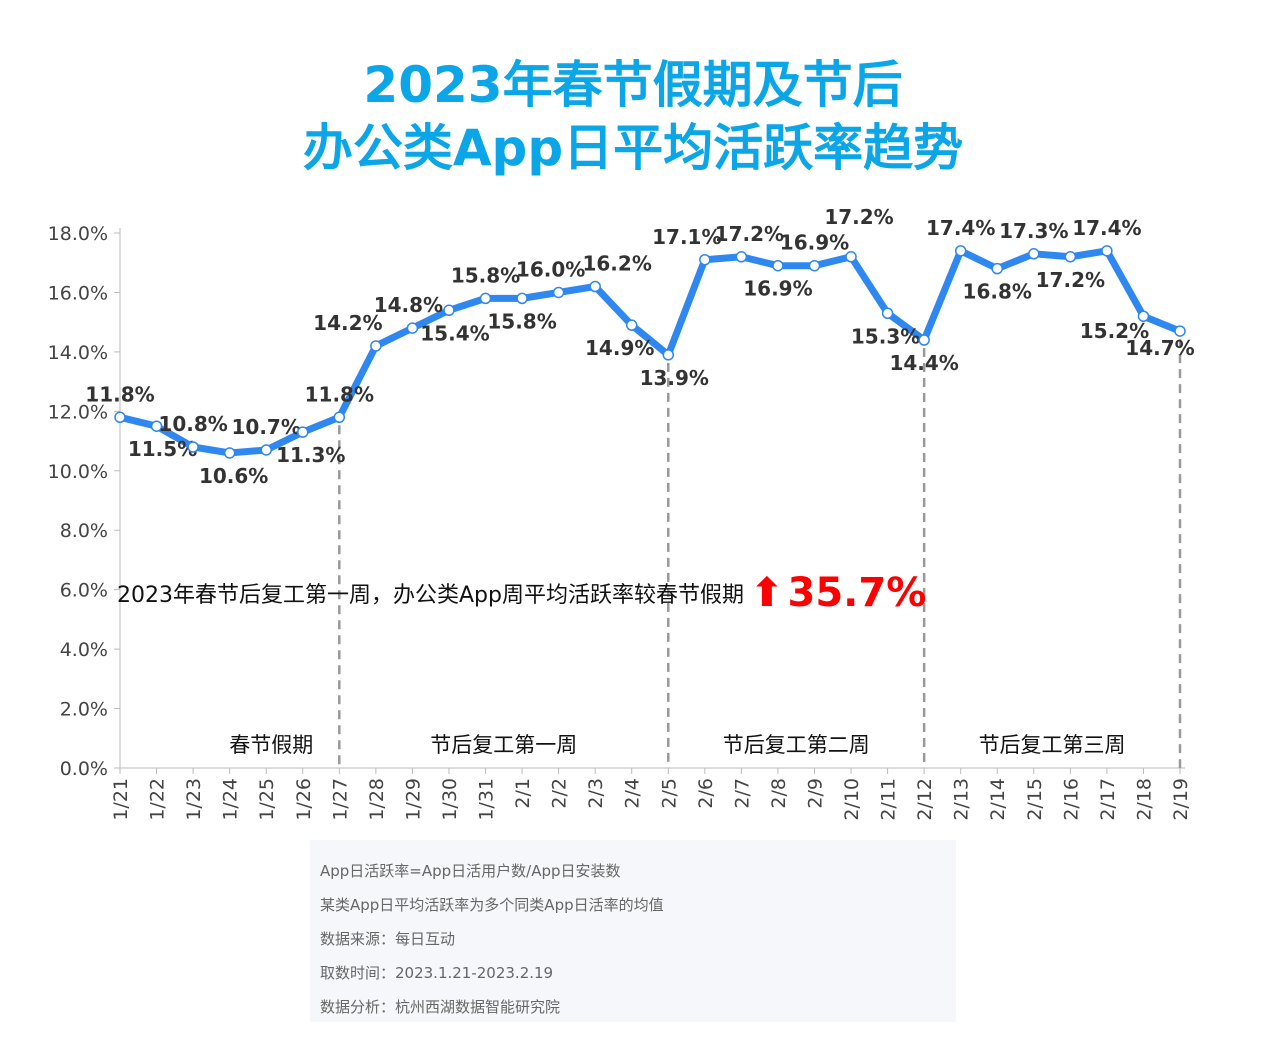 Image resolution: width=1266 pixels, height=1050 pixels. What do you see at coordinates (492, 905) in the screenshot?
I see `footnote: 某类App日平均活跃率为多个同类App日活率的均值` at bounding box center [492, 905].